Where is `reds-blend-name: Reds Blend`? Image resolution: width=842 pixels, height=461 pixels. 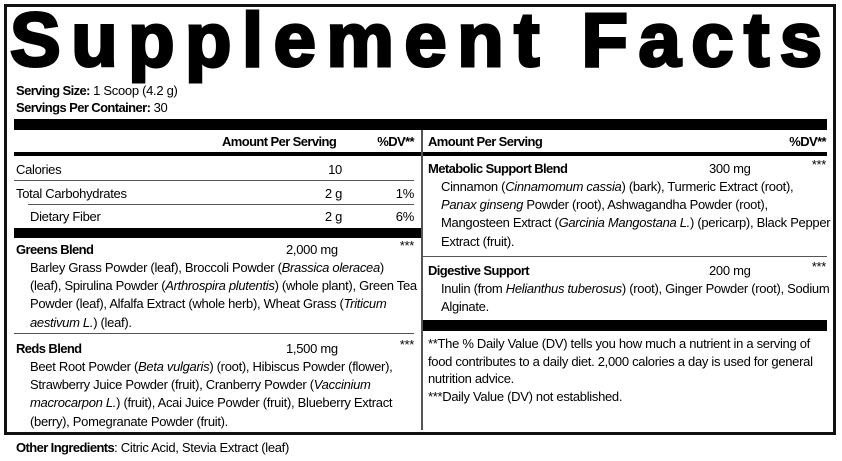 reds-blend-name: Reds Blend is located at coordinates (49, 348).